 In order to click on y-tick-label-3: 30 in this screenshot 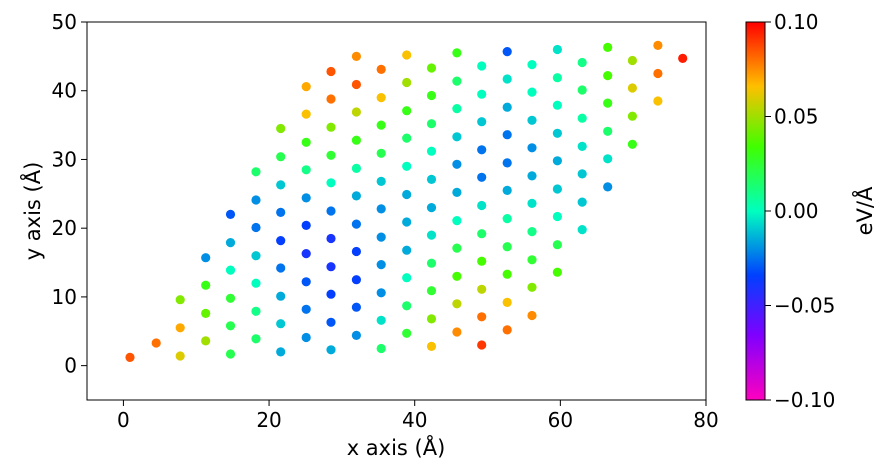, I will do `click(64, 159)`.